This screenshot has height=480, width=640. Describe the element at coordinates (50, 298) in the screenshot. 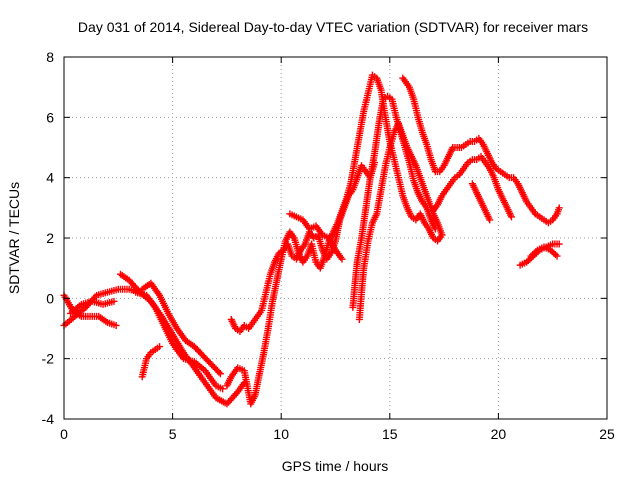

I see `y-tick-label: 0` at that location.